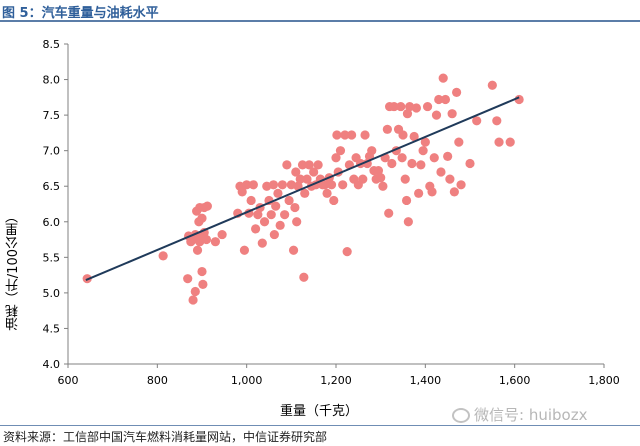  I want to click on y-tick-label: 7.5, so click(52, 115).